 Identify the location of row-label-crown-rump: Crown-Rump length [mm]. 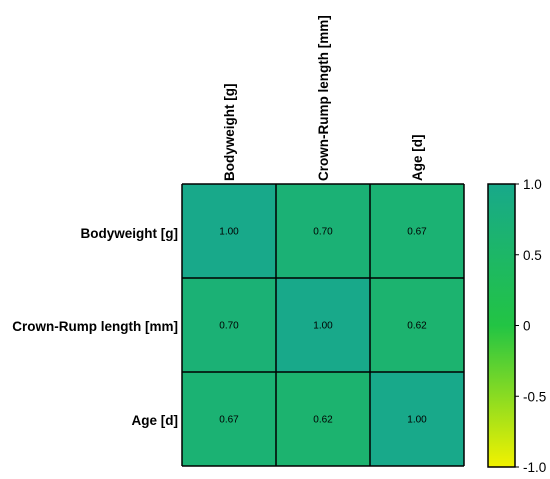
(95, 326).